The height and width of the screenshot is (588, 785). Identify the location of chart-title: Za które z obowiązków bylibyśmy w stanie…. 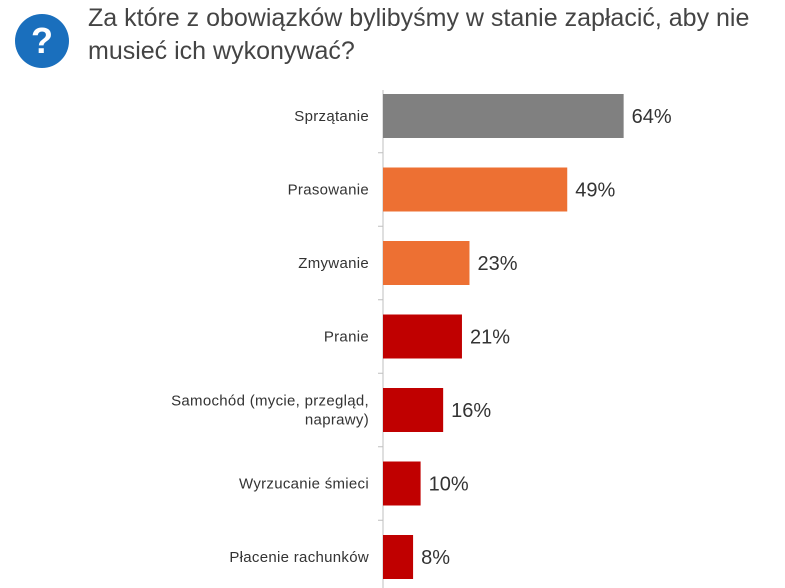
(419, 34).